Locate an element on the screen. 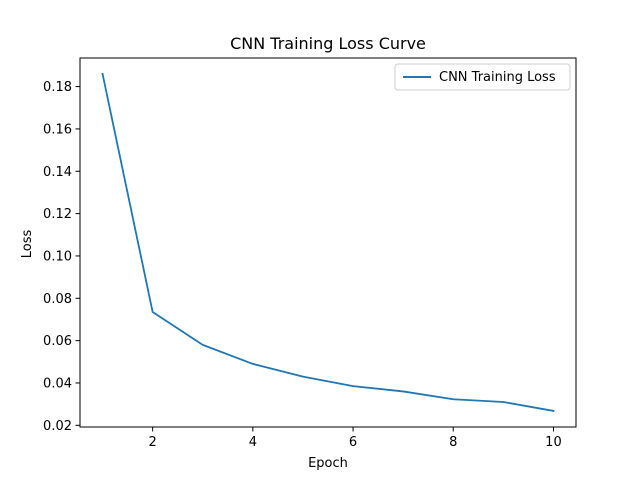  legend: CNN Training Loss is located at coordinates (482, 77).